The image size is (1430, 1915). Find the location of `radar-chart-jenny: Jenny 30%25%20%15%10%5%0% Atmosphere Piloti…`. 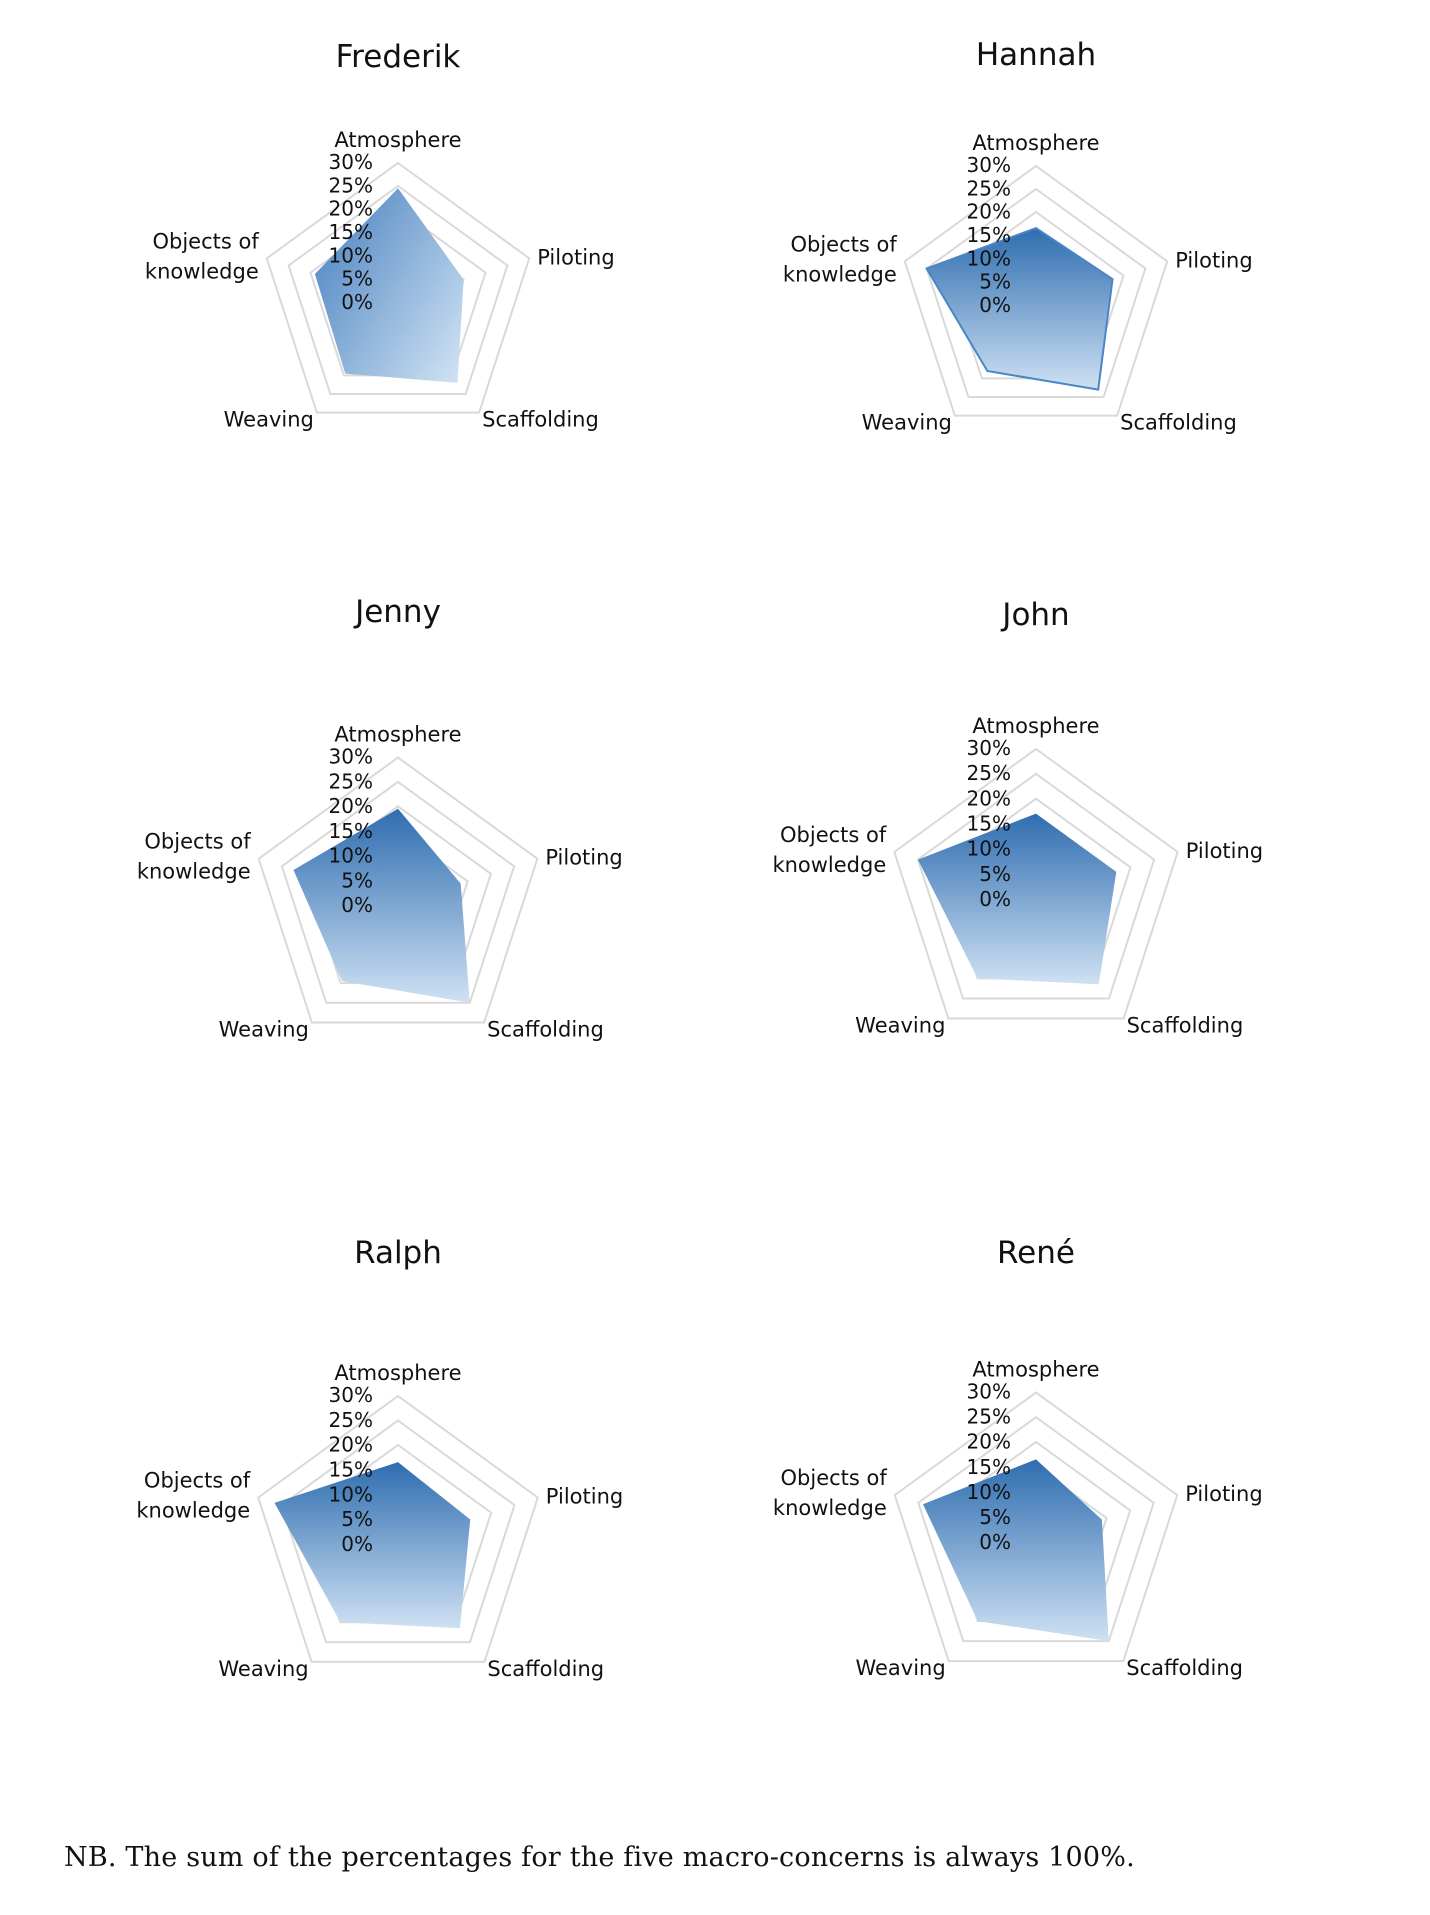

radar-chart-jenny: Jenny 30%25%20%15%10%5%0% Atmosphere Piloti… is located at coordinates (380, 818).